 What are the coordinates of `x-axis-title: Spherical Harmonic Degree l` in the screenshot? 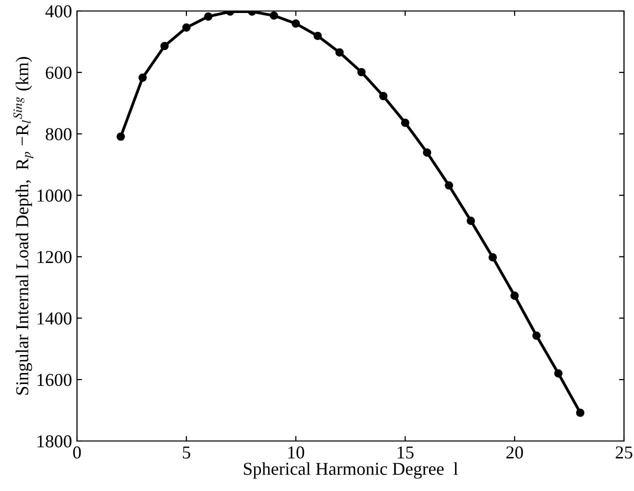 It's located at (351, 470).